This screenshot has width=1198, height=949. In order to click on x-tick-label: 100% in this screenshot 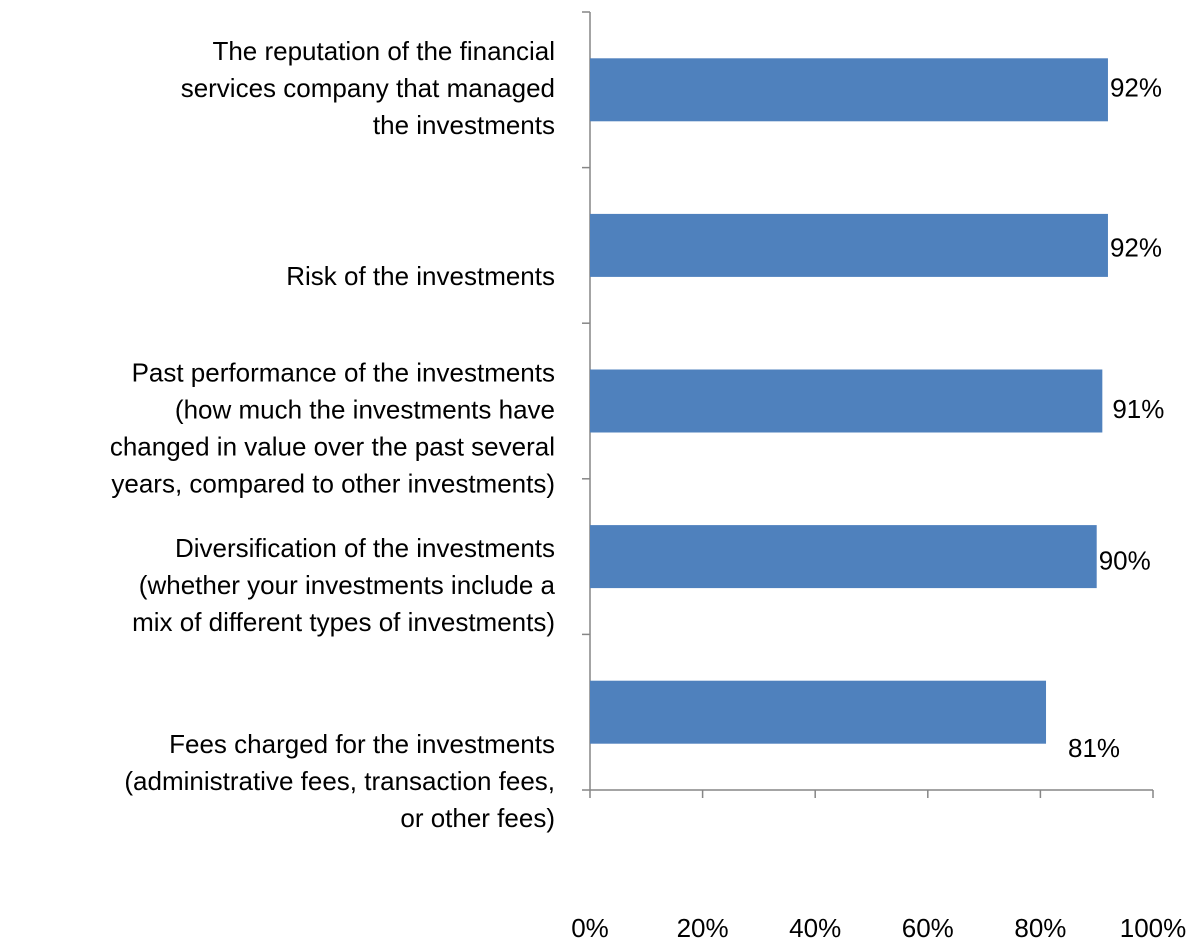, I will do `click(1153, 928)`.